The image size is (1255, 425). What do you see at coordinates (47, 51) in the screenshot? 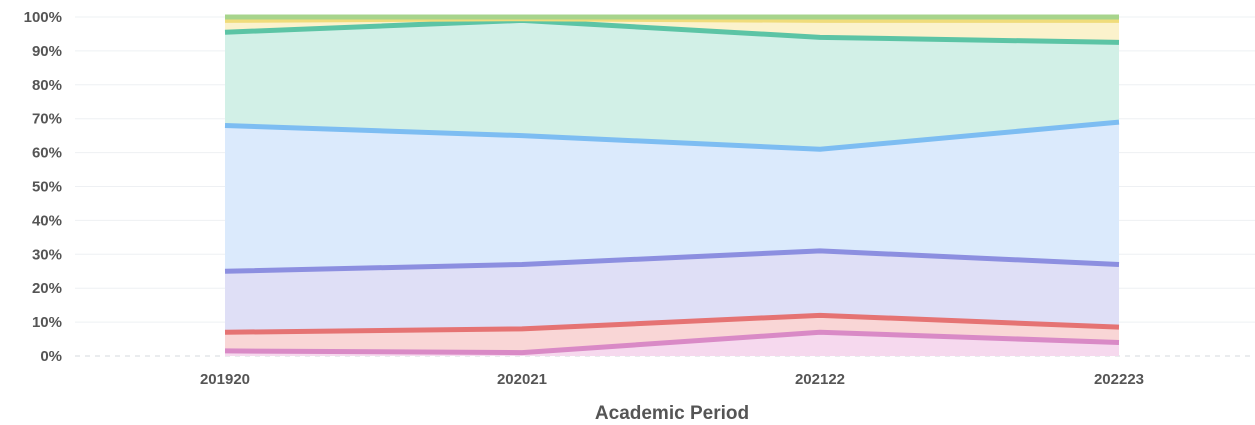
I see `y-tick-label: 90%` at bounding box center [47, 51].